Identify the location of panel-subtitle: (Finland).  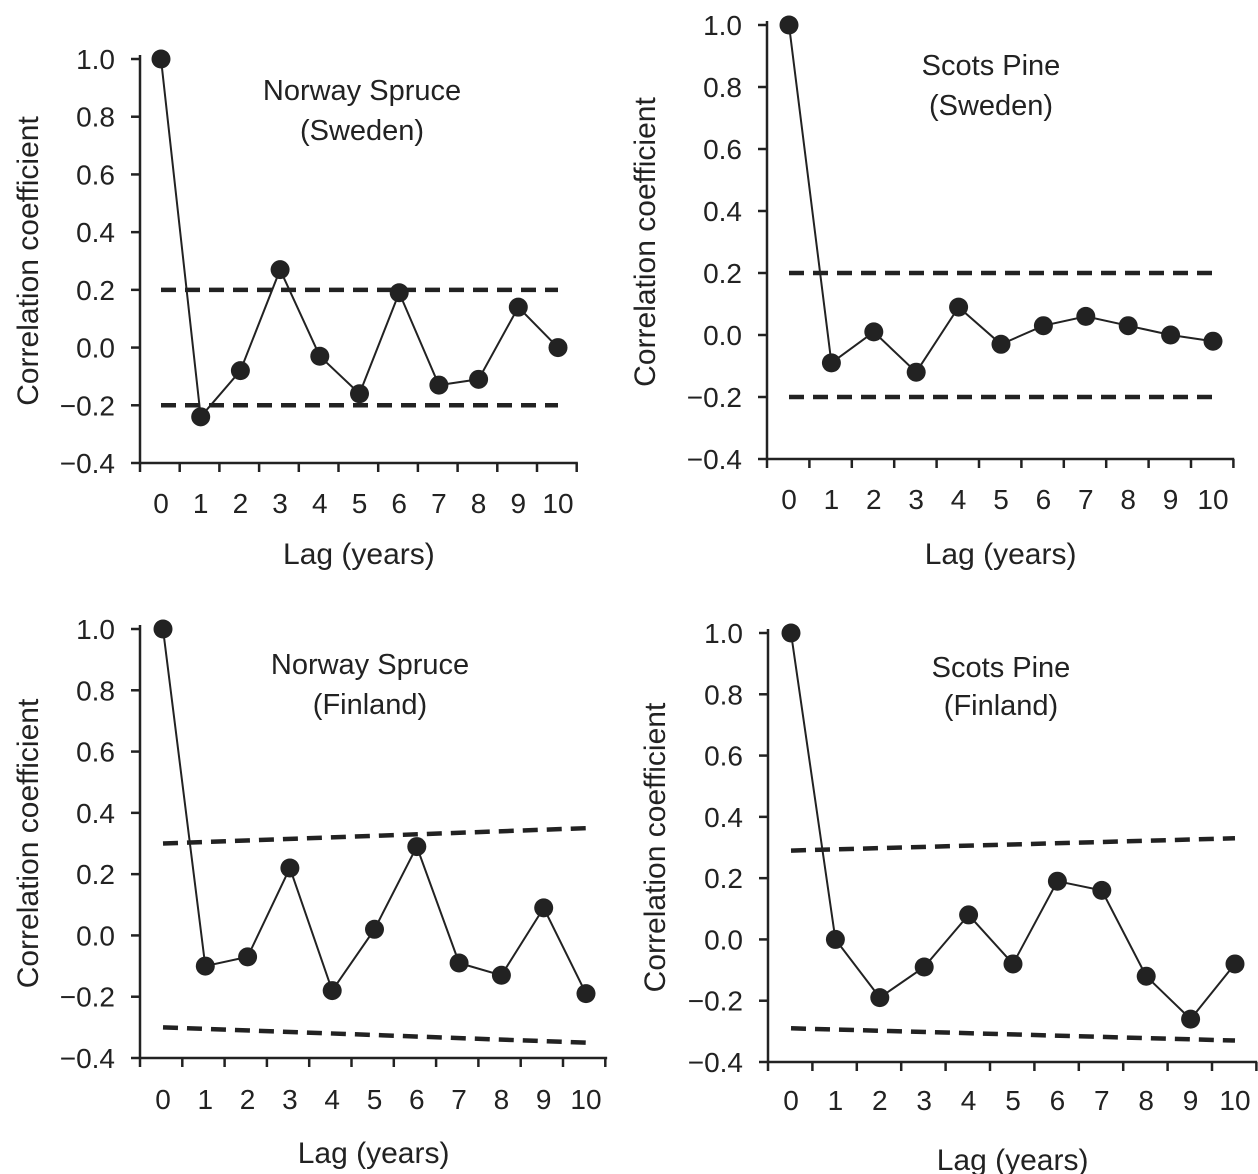
(370, 705).